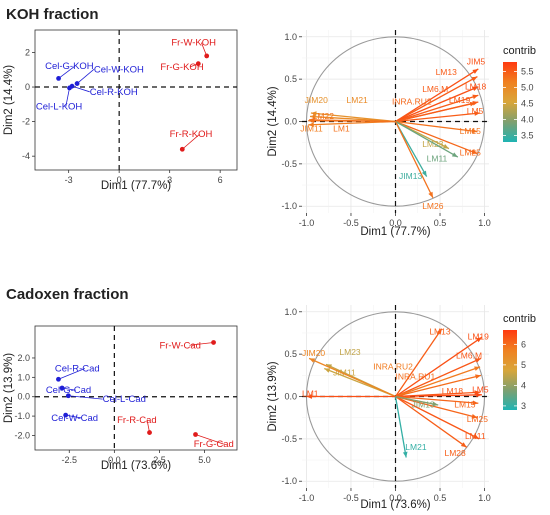 This screenshot has width=550, height=515. Describe the element at coordinates (523, 365) in the screenshot. I see `legend-tick-label: 5` at that location.